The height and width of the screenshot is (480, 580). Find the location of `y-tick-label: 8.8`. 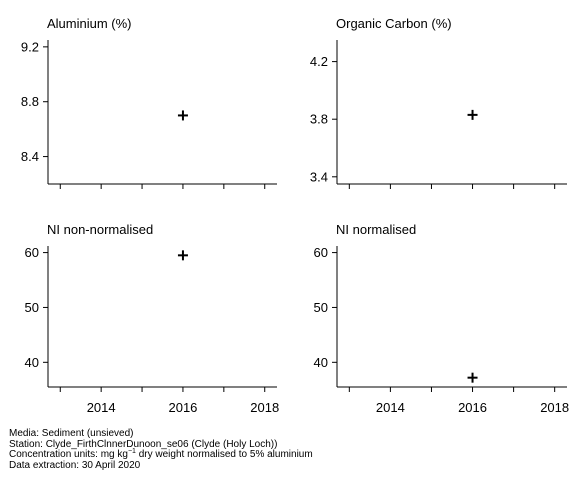

y-tick-label: 8.8 is located at coordinates (30, 101).